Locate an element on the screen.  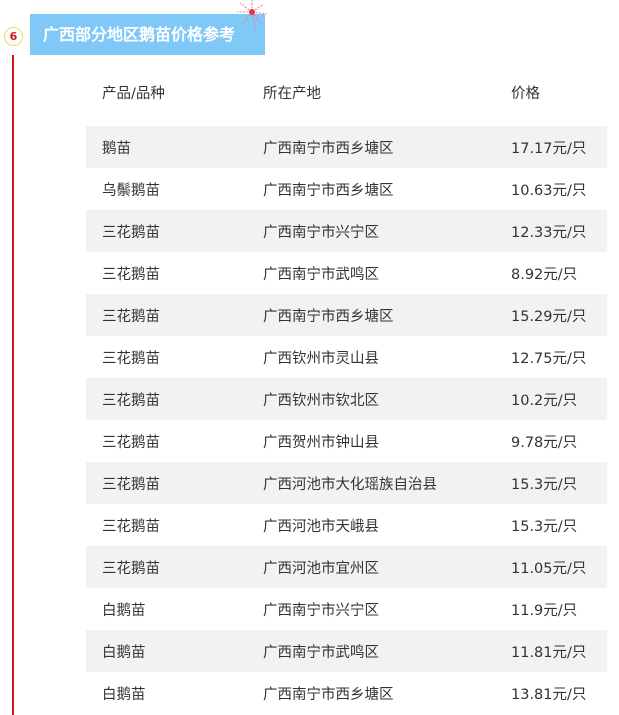
price-cell: 11.9元/只 is located at coordinates (544, 610).